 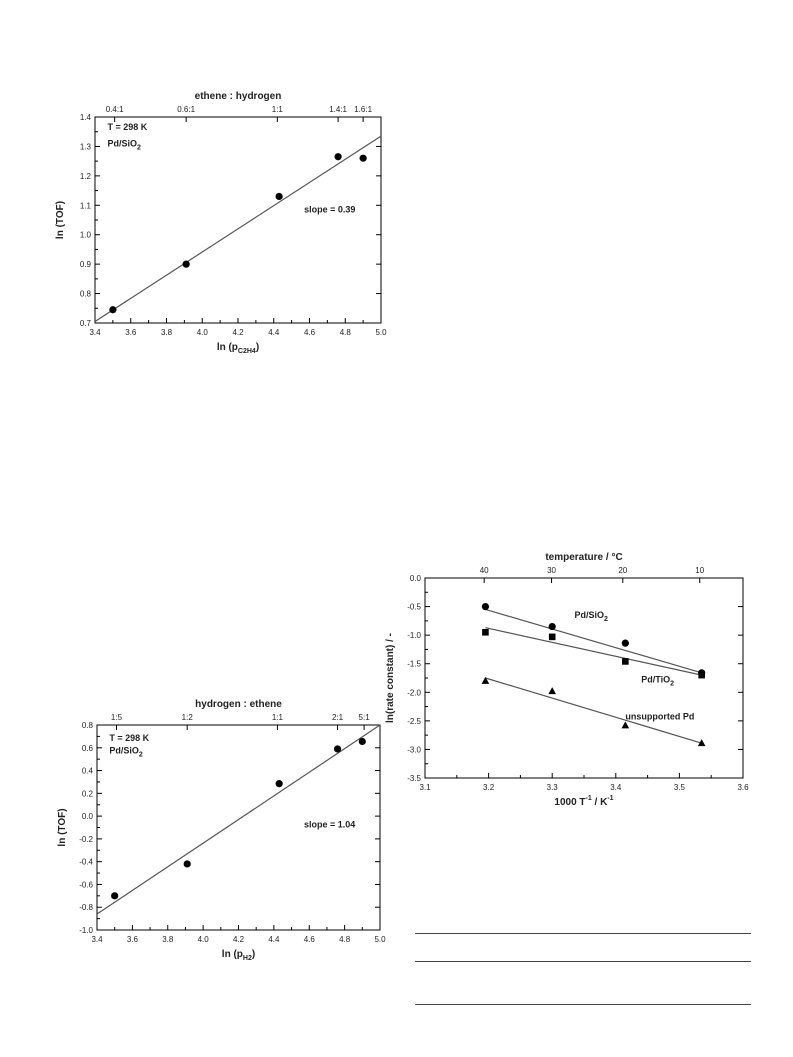 I want to click on y-tick-label: 1.3, so click(x=86, y=146).